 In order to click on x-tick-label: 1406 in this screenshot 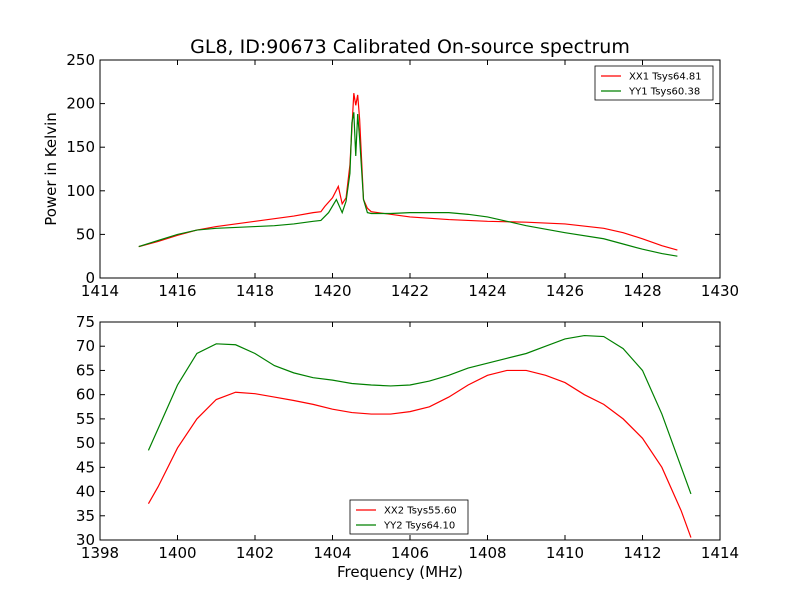, I will do `click(410, 553)`.